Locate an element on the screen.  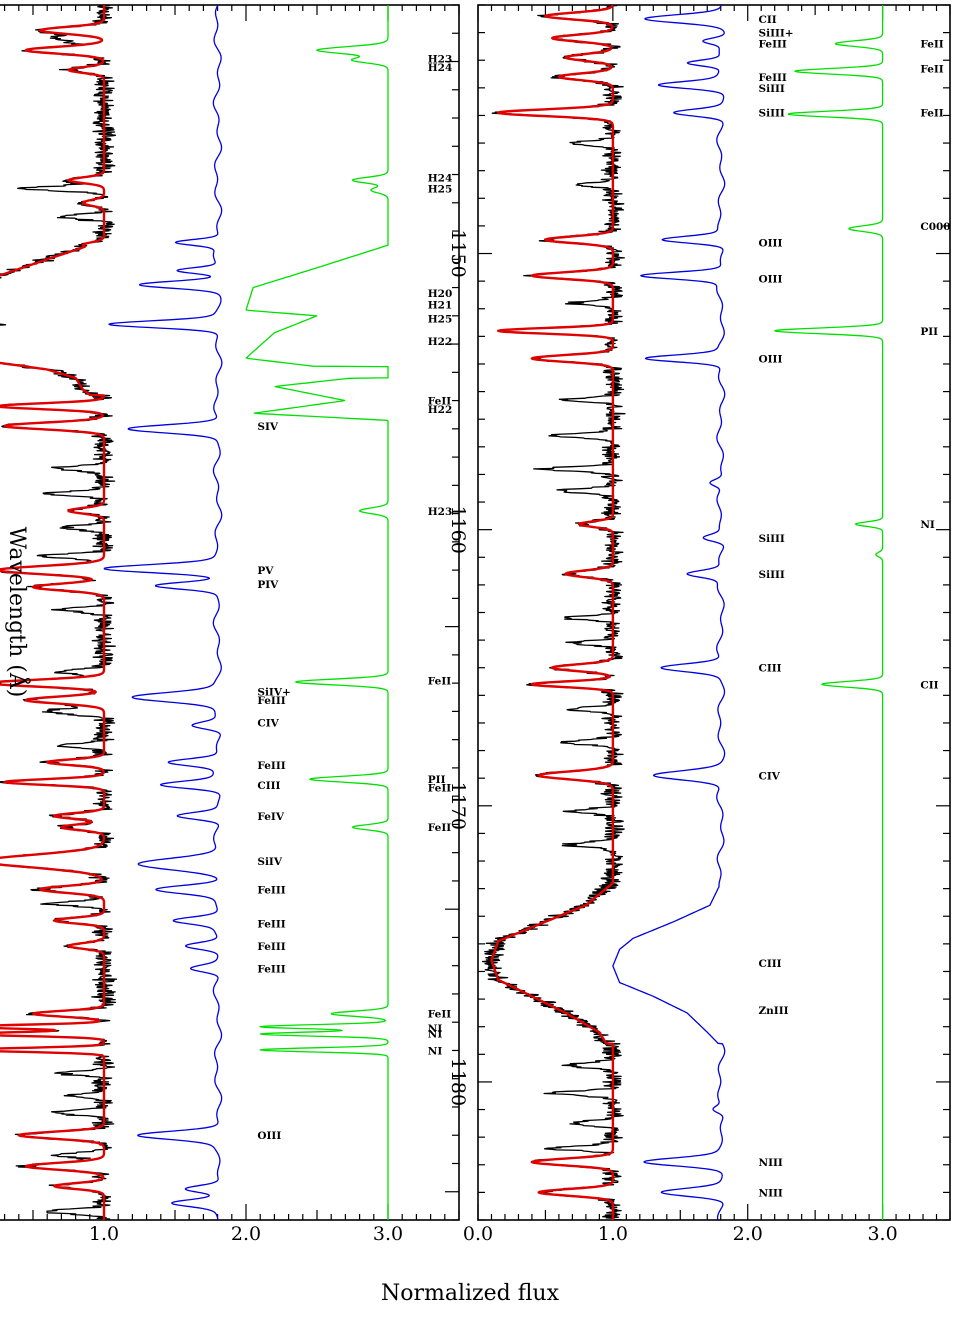
line-id-label: SiIV is located at coordinates (269, 862).